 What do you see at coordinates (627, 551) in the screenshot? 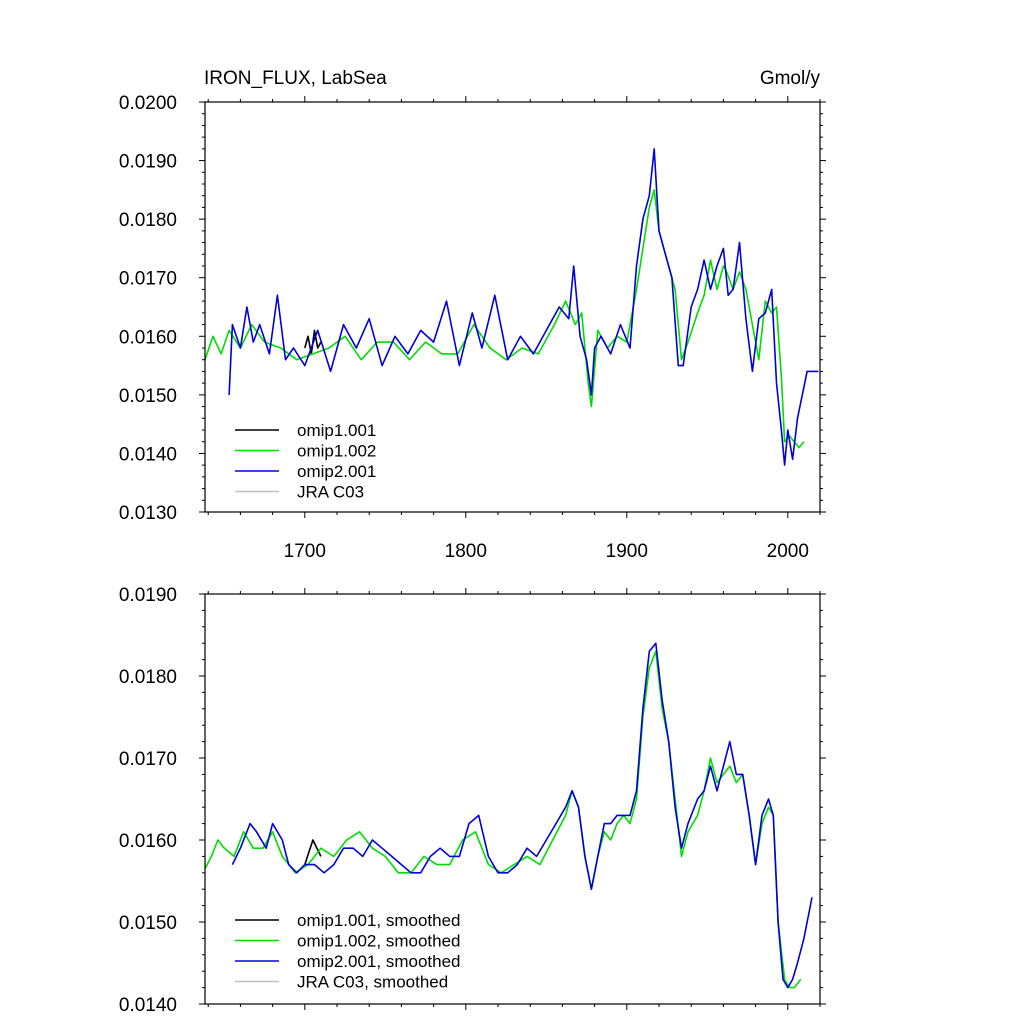
I see `x-tick-label: 1900` at bounding box center [627, 551].